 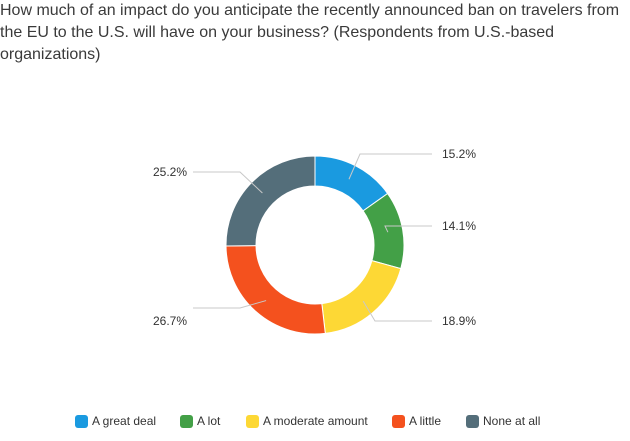 What do you see at coordinates (186, 421) in the screenshot?
I see `legend-swatch-a-lot` at bounding box center [186, 421].